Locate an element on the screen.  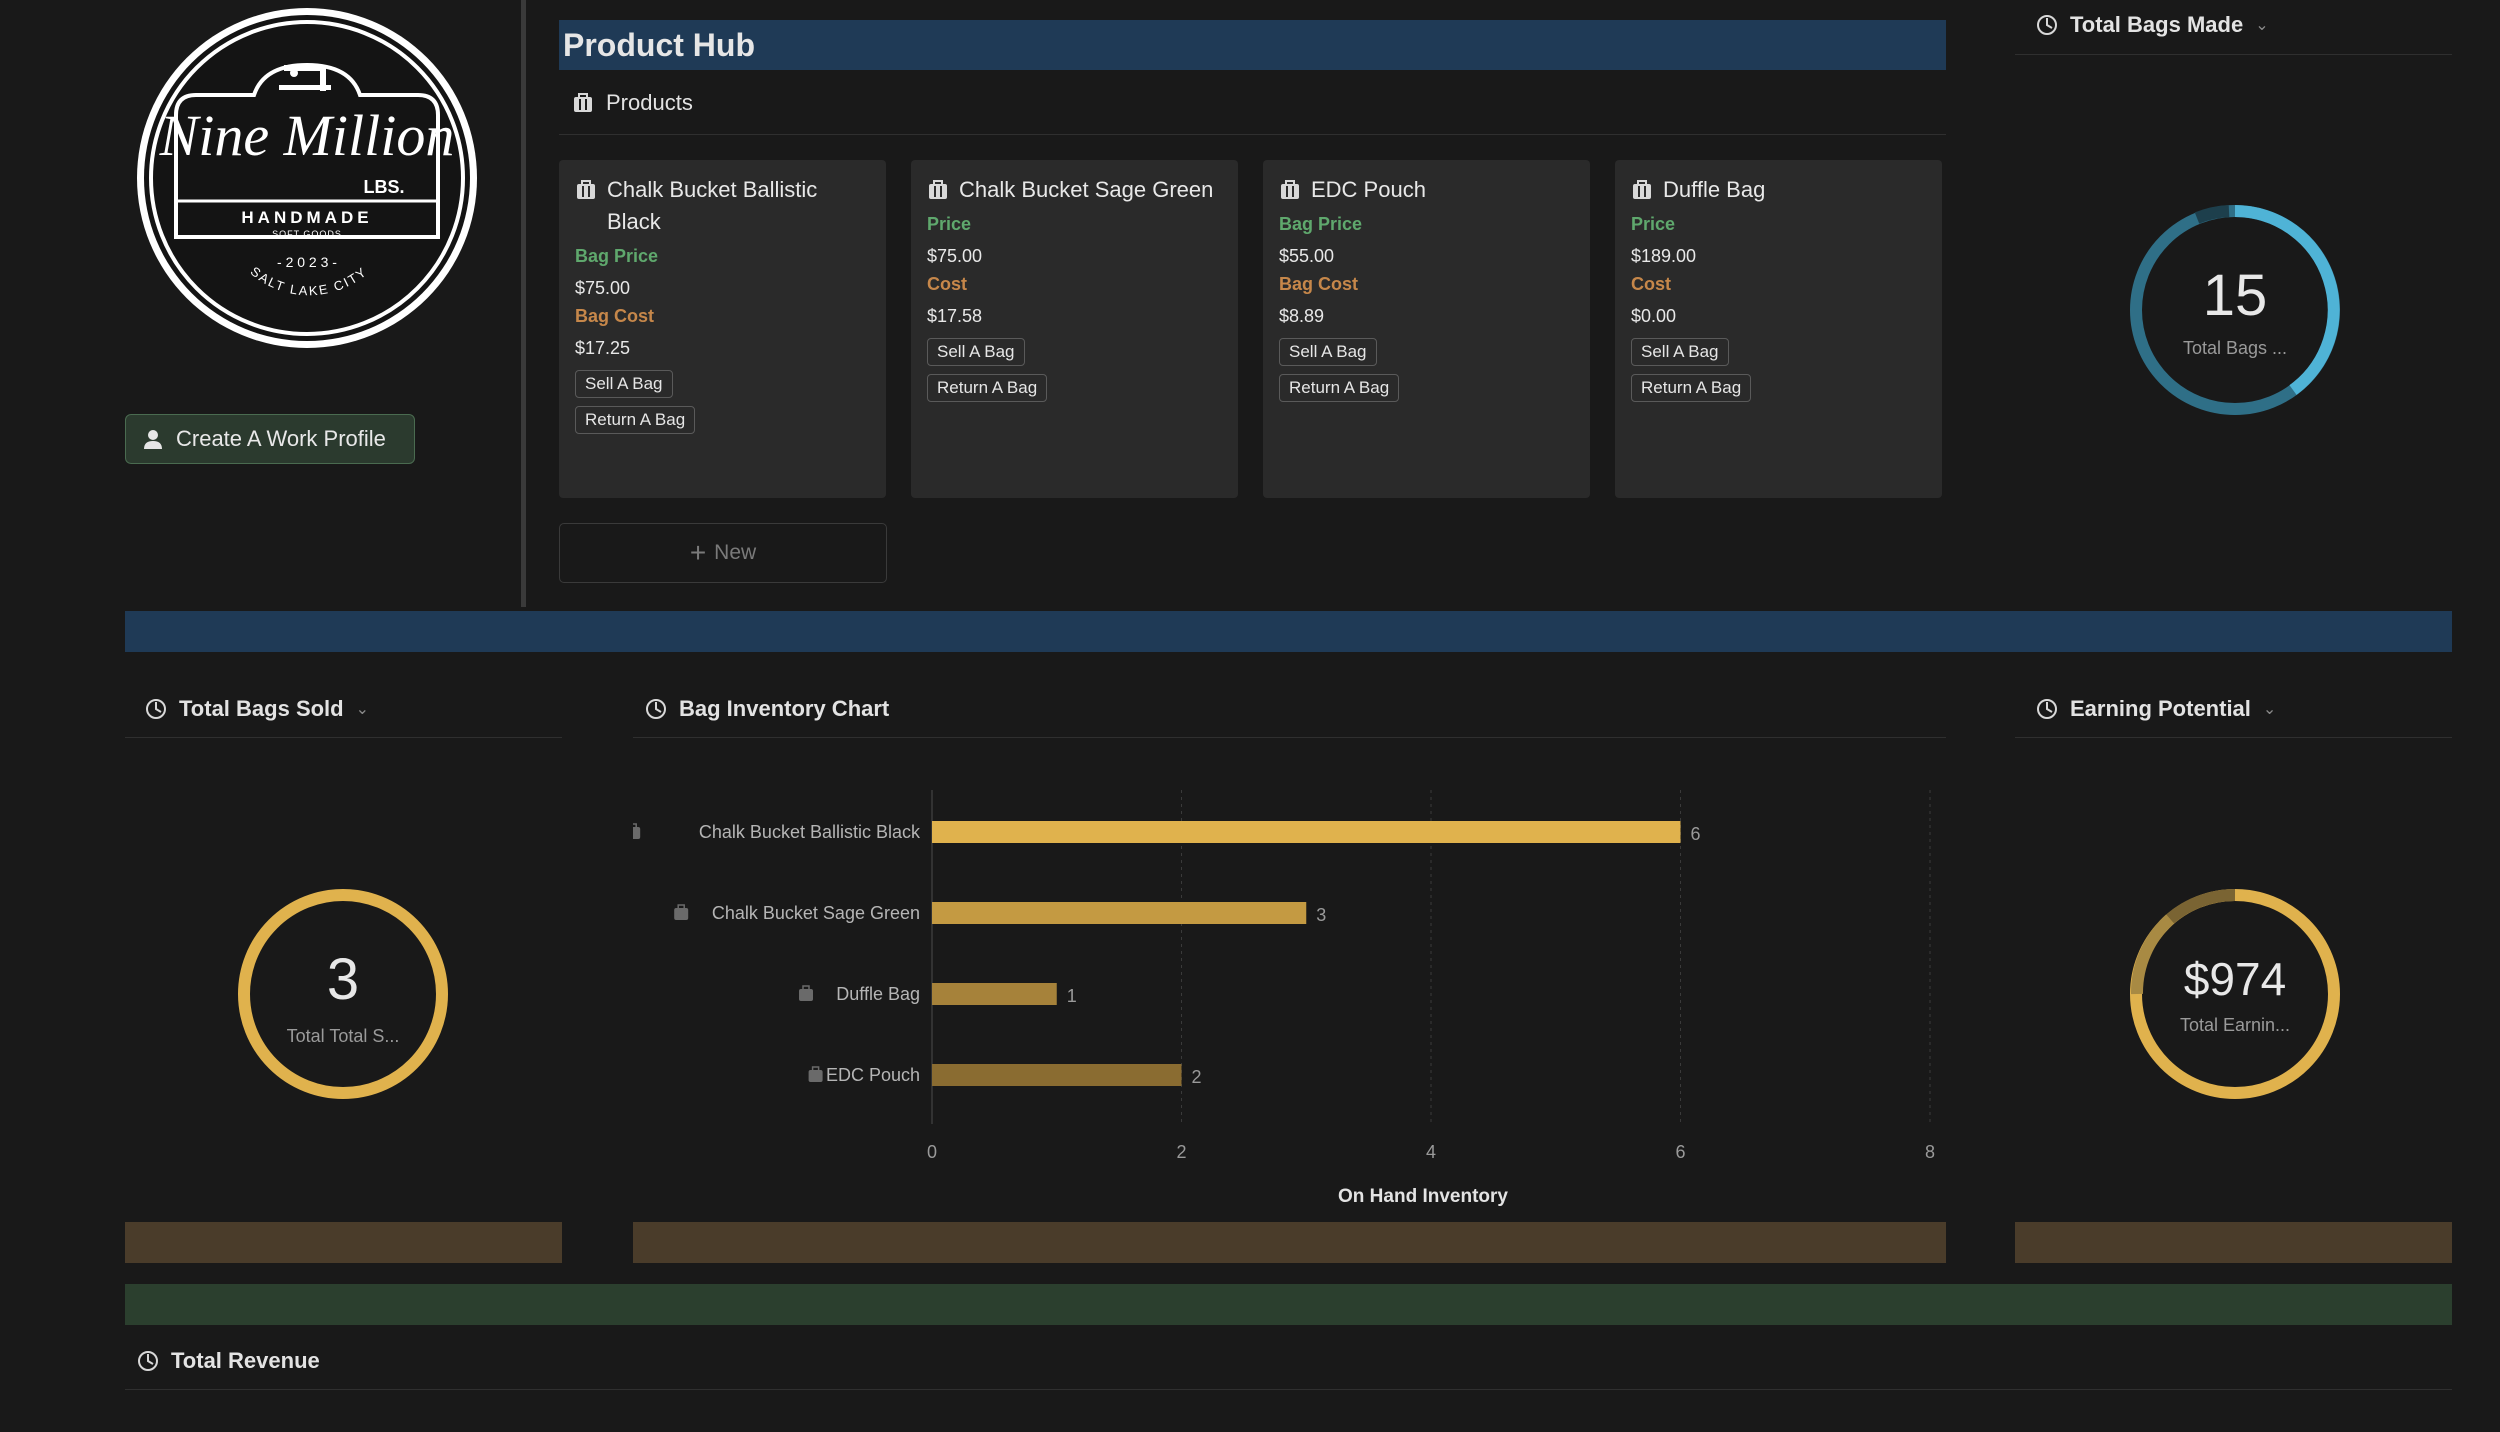
inventory-chart-title: Bag Inventory Chart is located at coordinates (784, 708).